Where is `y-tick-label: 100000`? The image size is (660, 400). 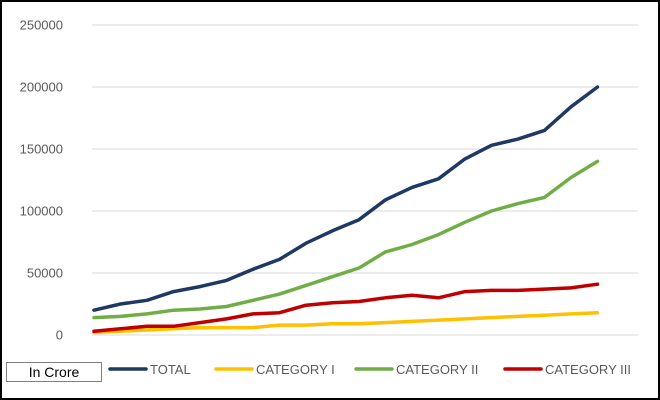 y-tick-label: 100000 is located at coordinates (41, 211).